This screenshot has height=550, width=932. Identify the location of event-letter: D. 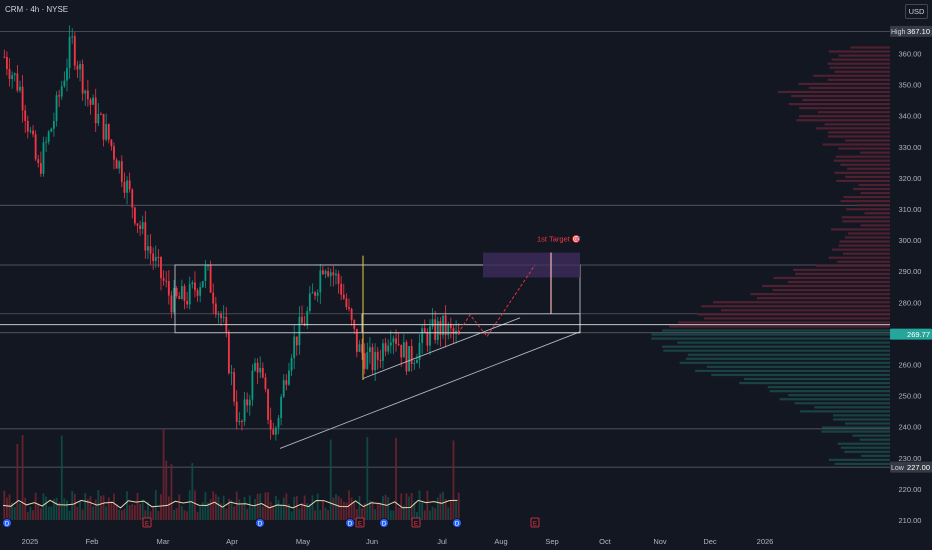
(7, 525).